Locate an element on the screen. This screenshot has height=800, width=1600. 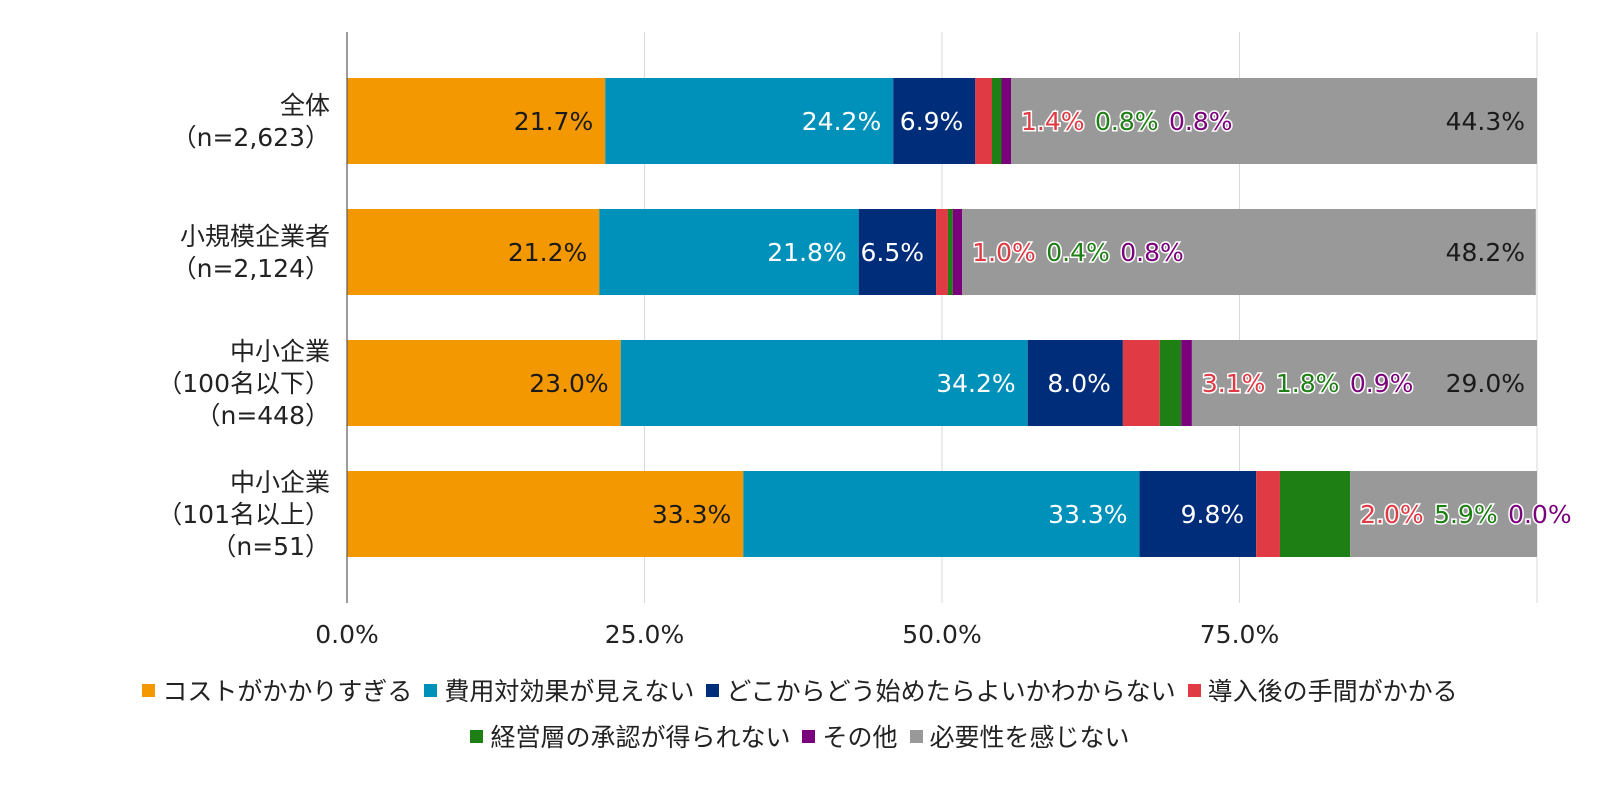
legend-item: 必要性を感じない is located at coordinates (1019, 736).